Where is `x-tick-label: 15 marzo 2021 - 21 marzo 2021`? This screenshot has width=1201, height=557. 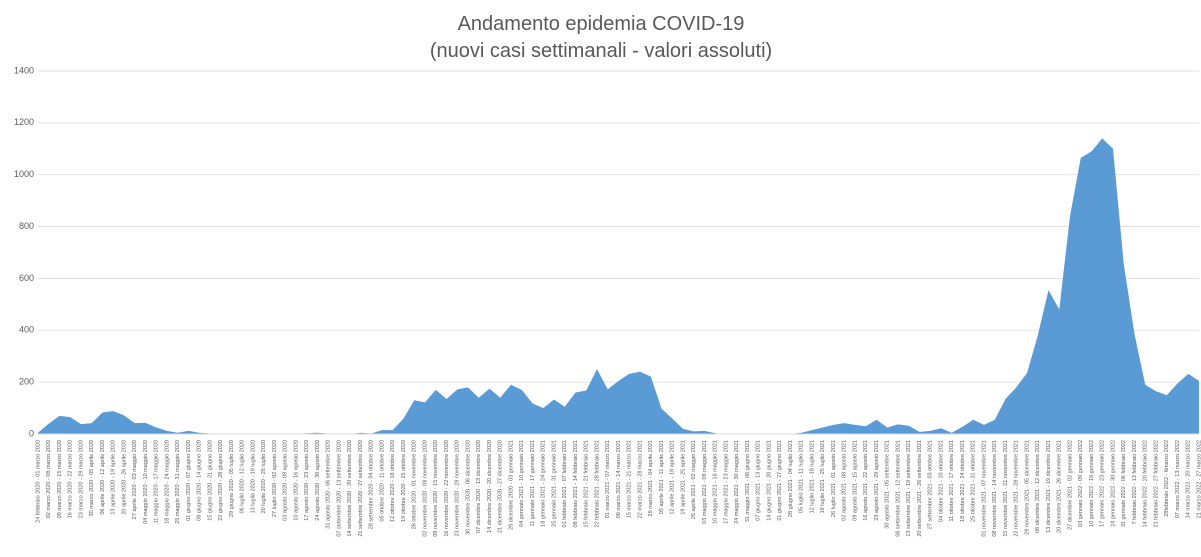 x-tick-label: 15 marzo 2021 - 21 marzo 2021 is located at coordinates (630, 479).